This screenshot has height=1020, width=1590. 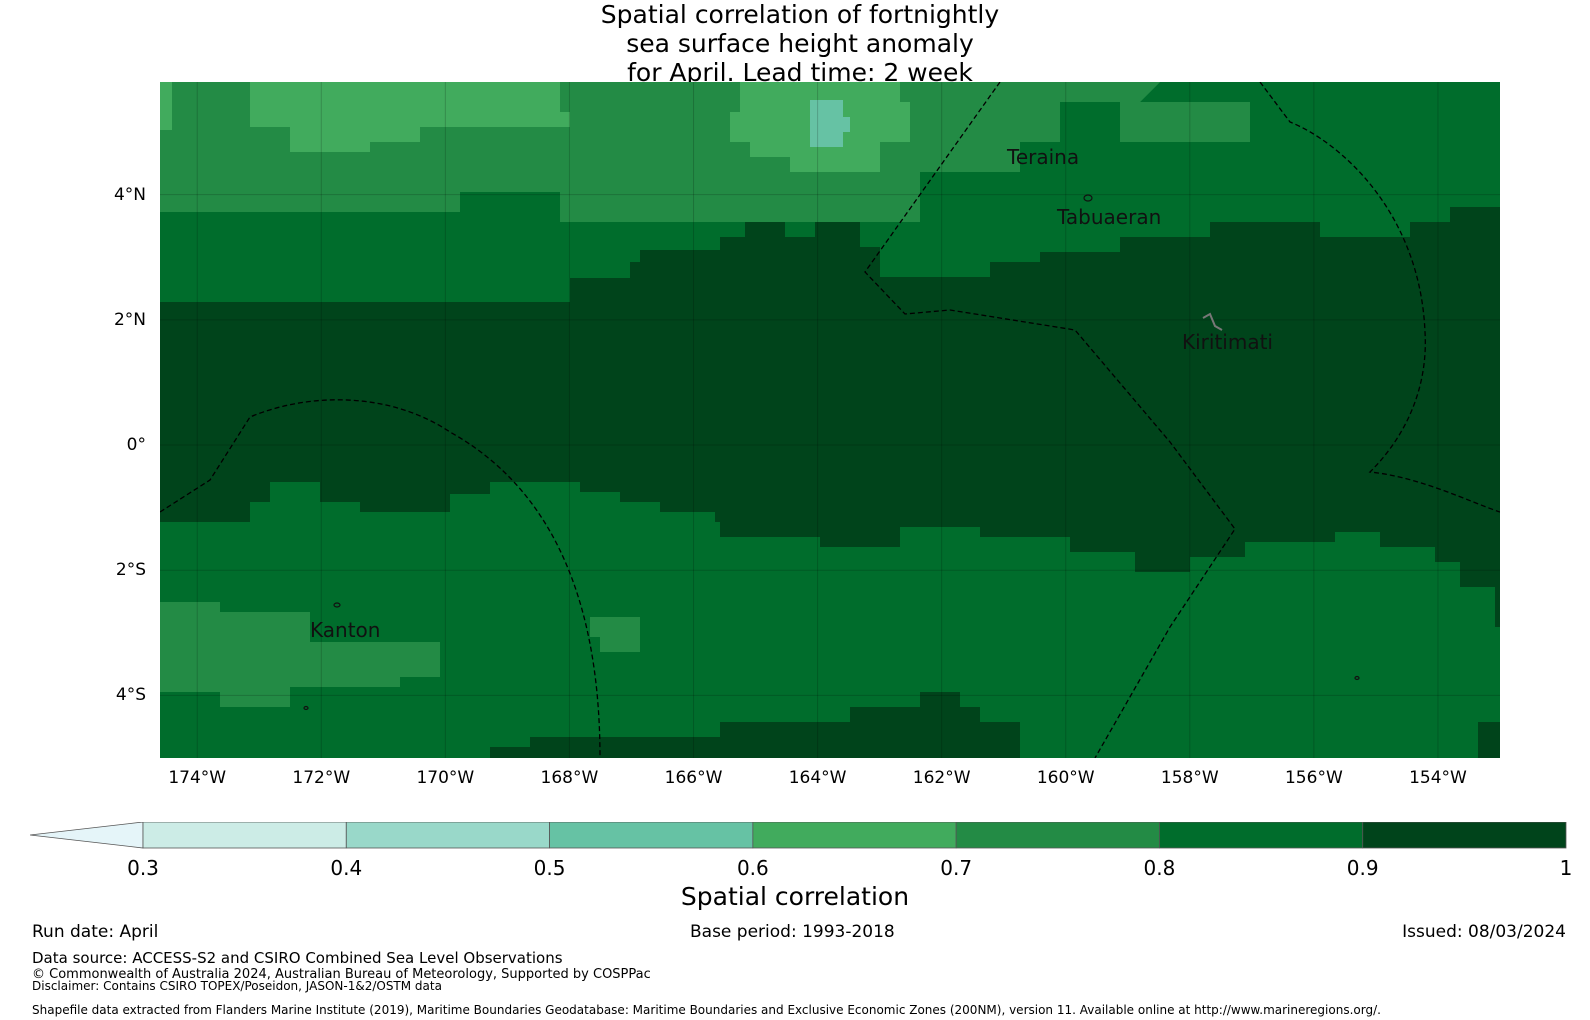 What do you see at coordinates (752, 868) in the screenshot?
I see `colorbar-tick-label: 0.6` at bounding box center [752, 868].